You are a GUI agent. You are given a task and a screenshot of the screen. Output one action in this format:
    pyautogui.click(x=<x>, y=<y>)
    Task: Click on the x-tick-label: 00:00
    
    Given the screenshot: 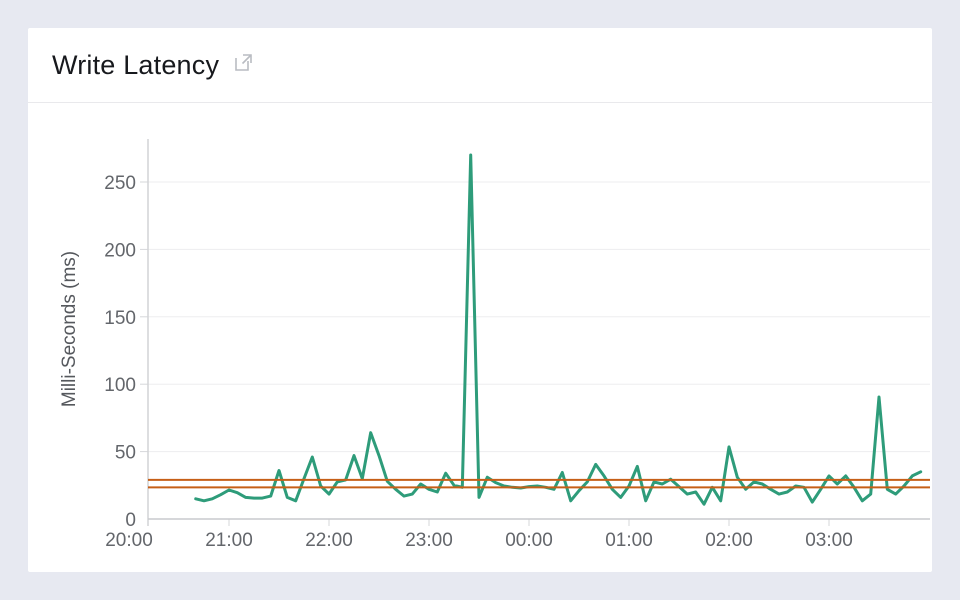 What is the action you would take?
    pyautogui.click(x=529, y=540)
    